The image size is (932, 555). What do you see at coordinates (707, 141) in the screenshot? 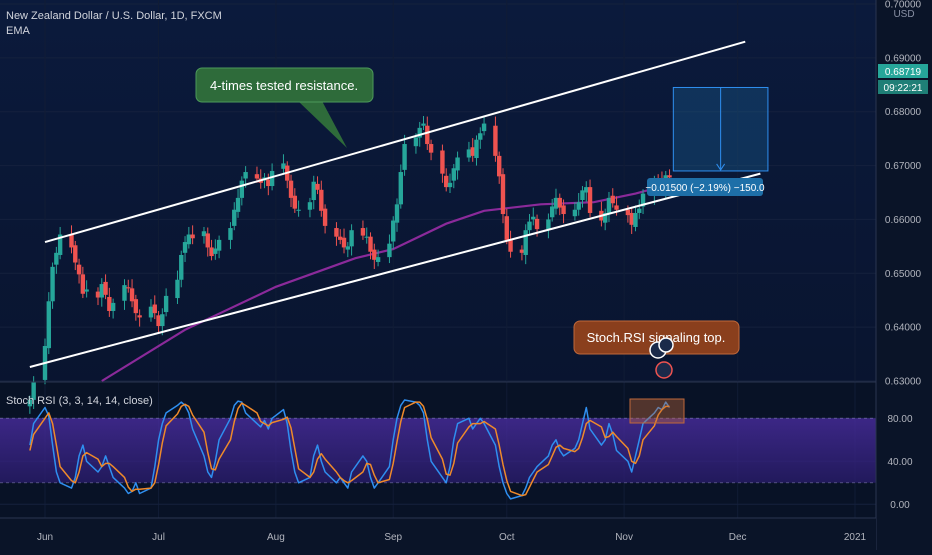
I see `measure-tool: −0.01500 (−2.19%) −150.0` at bounding box center [707, 141].